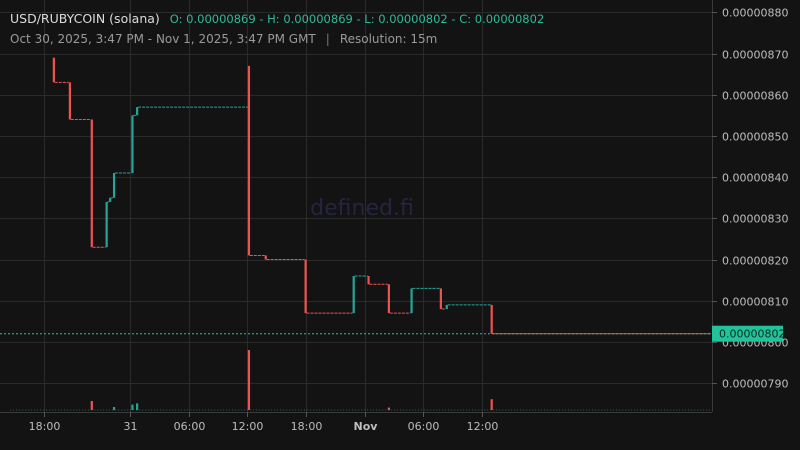 This screenshot has height=450, width=800. I want to click on last-price-badge, so click(747, 333).